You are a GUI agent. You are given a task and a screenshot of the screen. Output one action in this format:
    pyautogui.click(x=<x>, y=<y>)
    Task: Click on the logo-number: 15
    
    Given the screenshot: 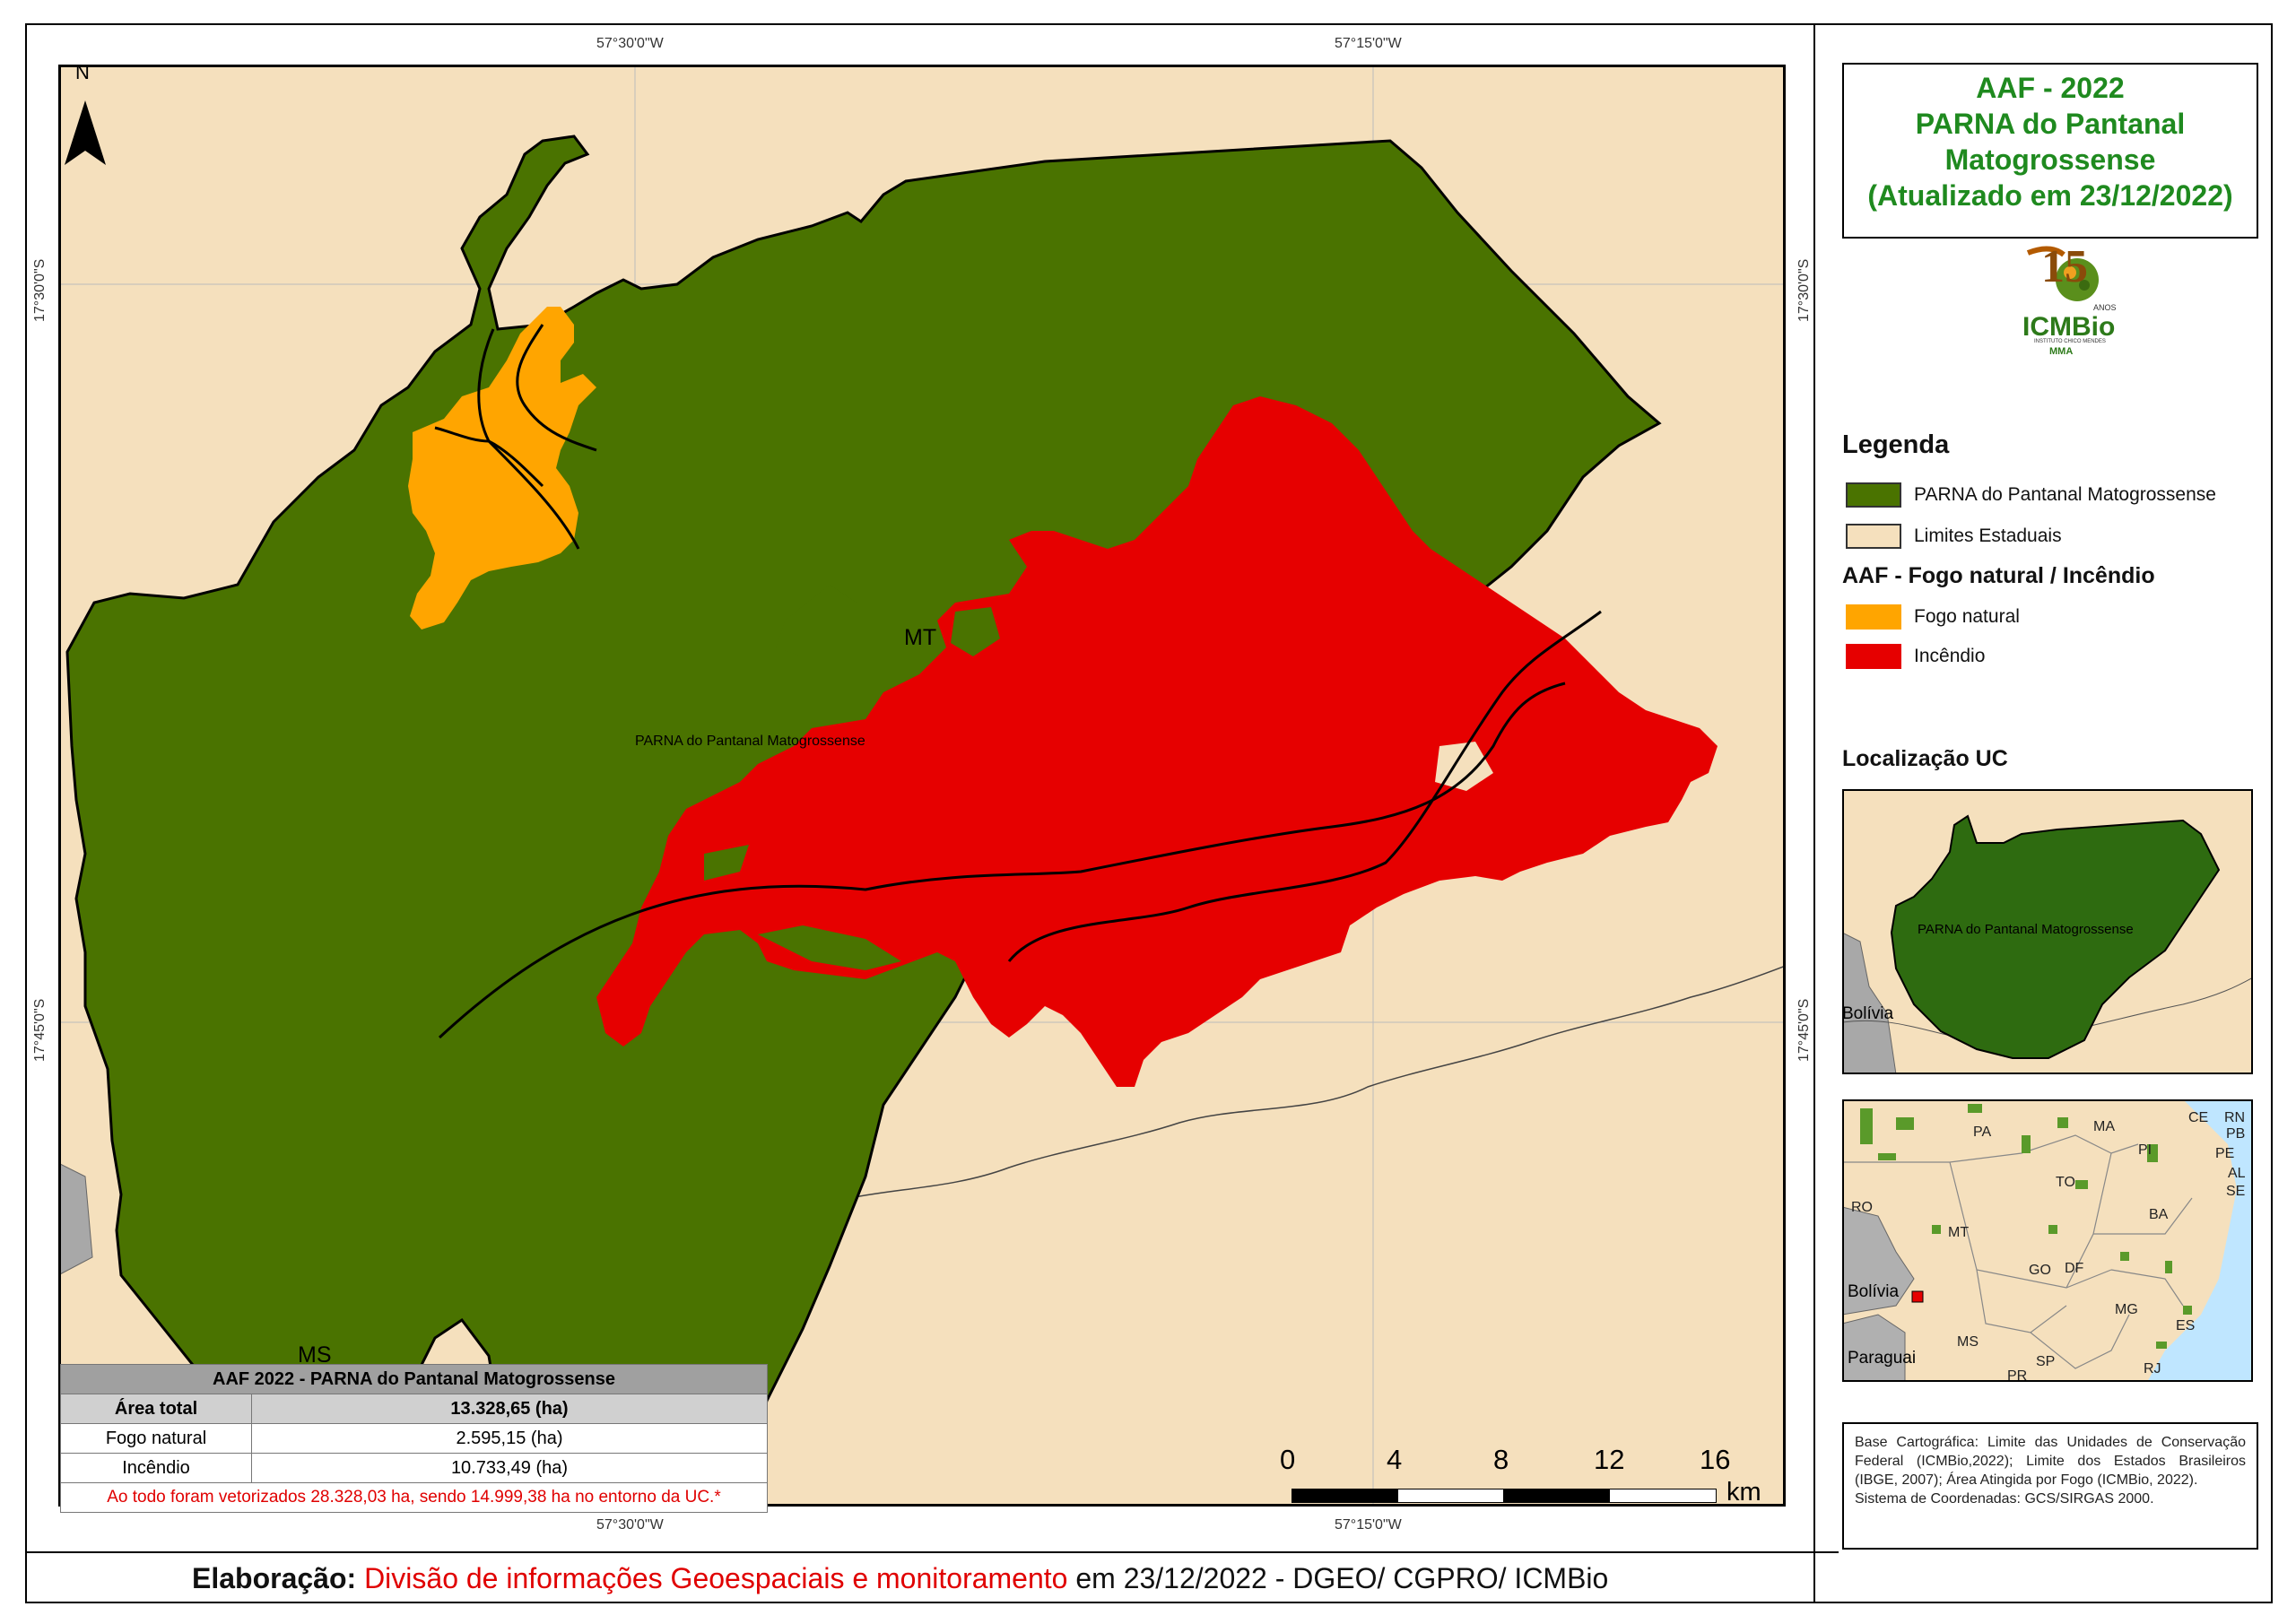 What is the action you would take?
    pyautogui.click(x=2064, y=266)
    